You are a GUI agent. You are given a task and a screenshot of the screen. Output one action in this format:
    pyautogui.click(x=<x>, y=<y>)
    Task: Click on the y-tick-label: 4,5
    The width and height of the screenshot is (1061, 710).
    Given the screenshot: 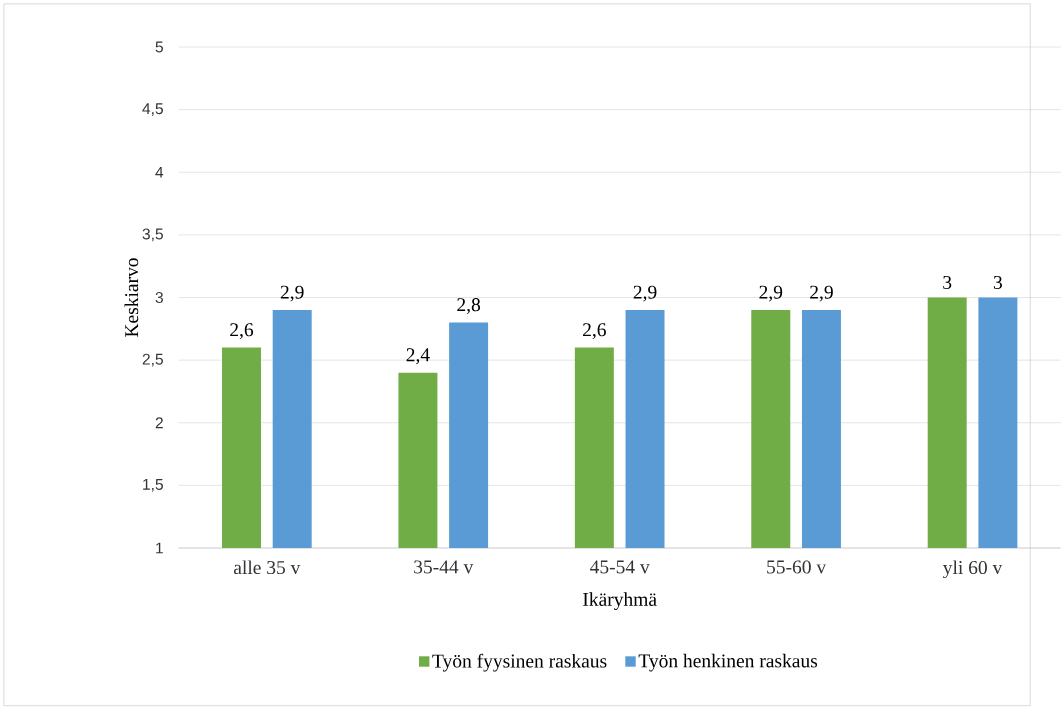 What is the action you would take?
    pyautogui.click(x=152, y=110)
    